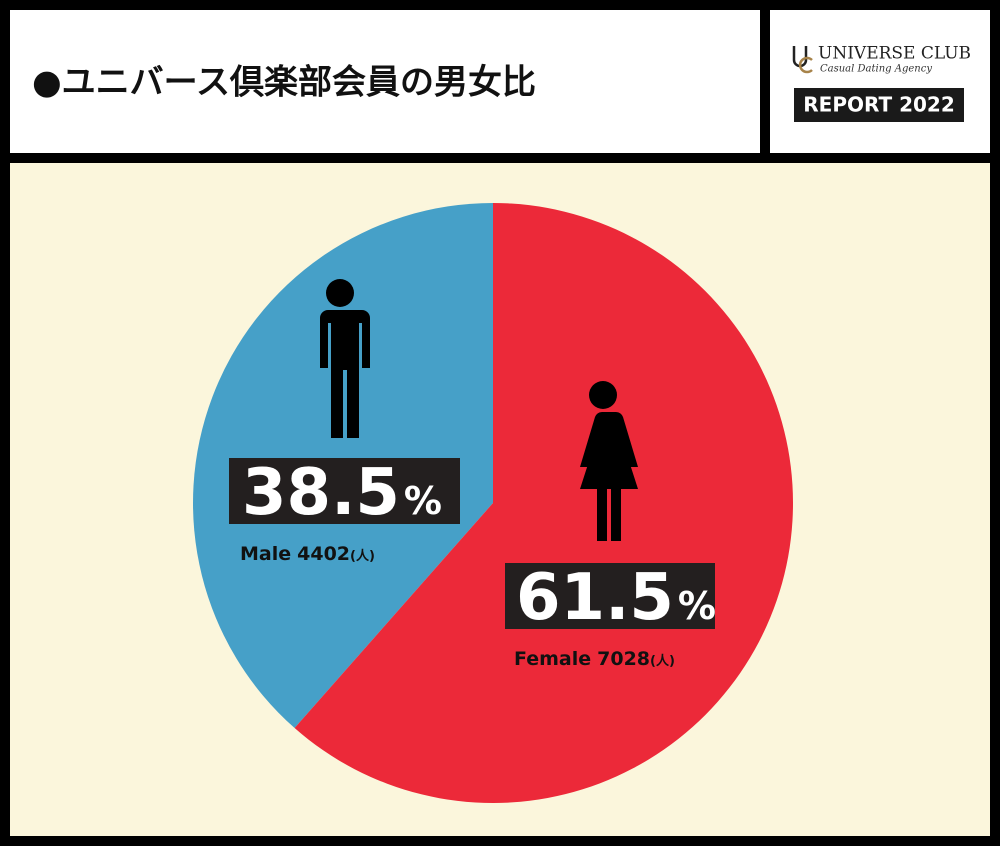 Image resolution: width=1000 pixels, height=846 pixels. I want to click on count: 7028, so click(623, 659).